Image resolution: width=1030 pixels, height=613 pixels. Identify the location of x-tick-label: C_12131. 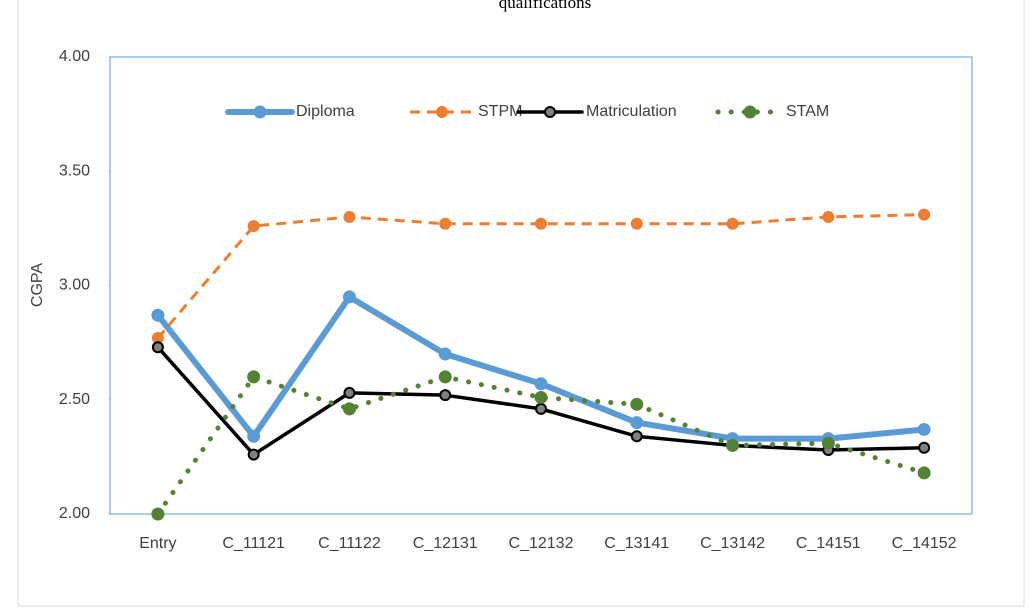
(445, 543).